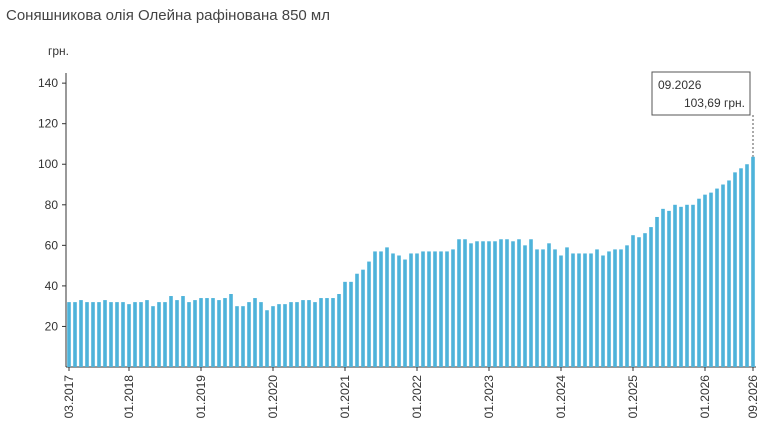  I want to click on x-tick-label: 01.2018, so click(129, 397).